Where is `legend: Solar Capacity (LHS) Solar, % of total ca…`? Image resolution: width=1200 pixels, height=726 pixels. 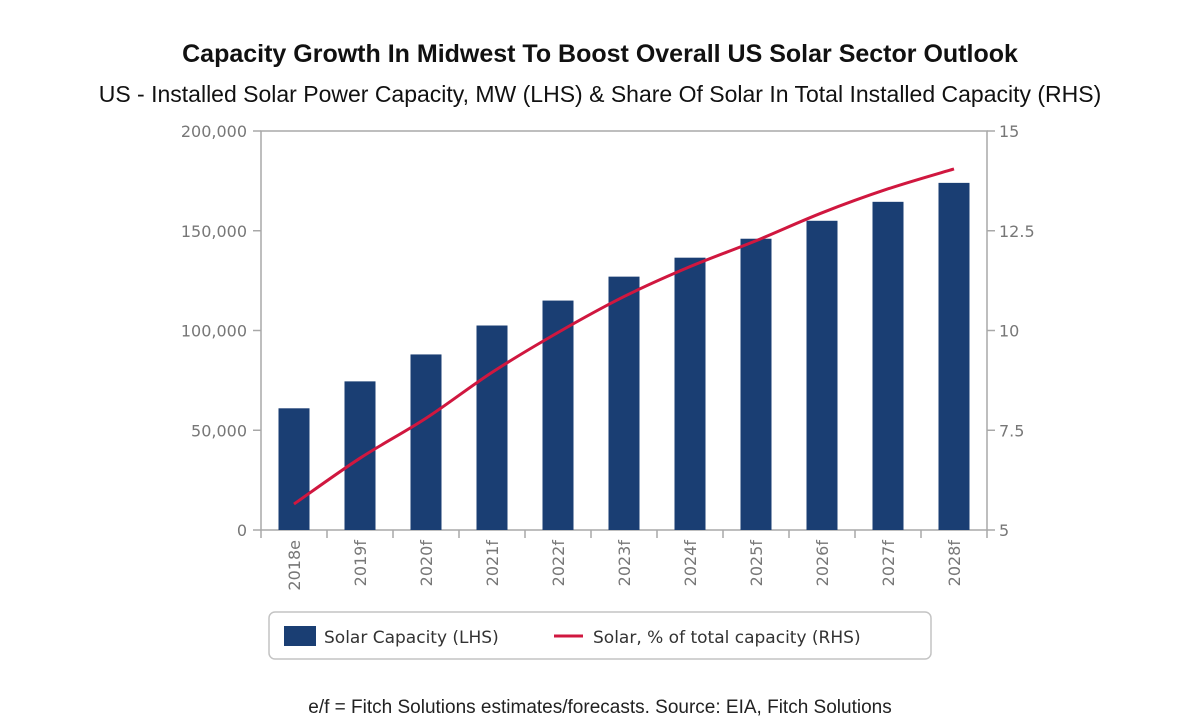 legend: Solar Capacity (LHS) Solar, % of total ca… is located at coordinates (600, 635).